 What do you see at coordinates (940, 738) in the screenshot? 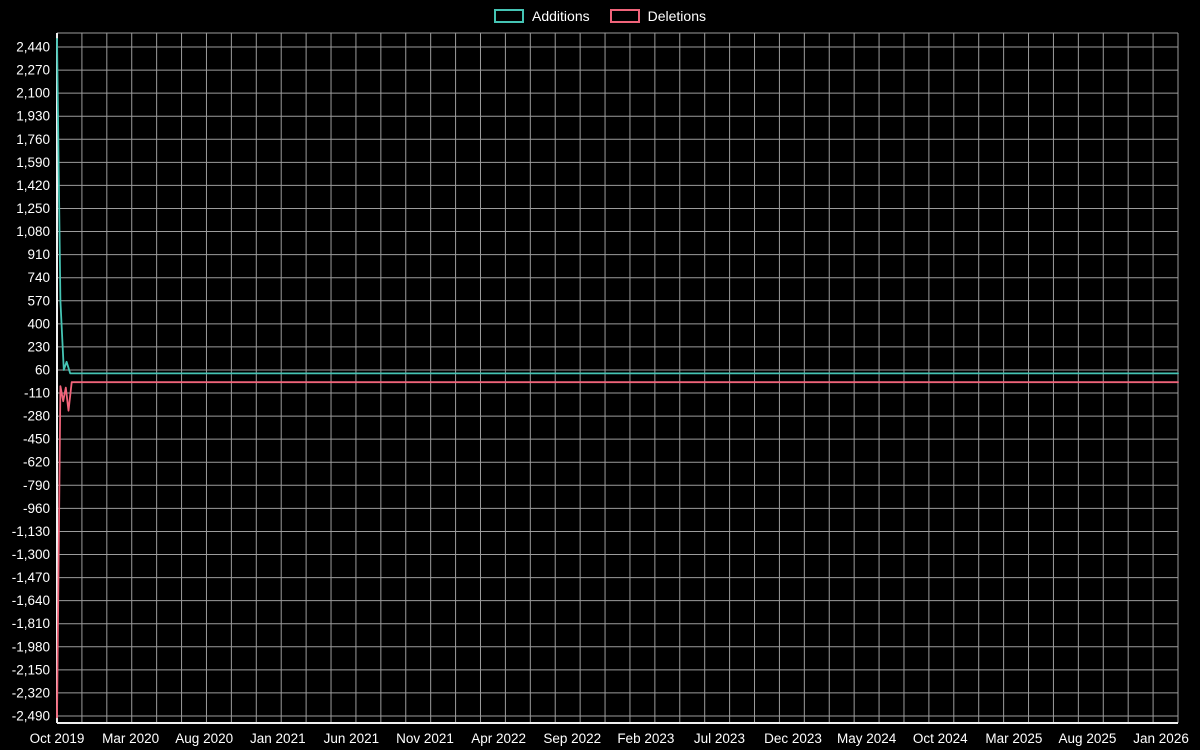
I see `x-tick-label: Oct 2024` at bounding box center [940, 738].